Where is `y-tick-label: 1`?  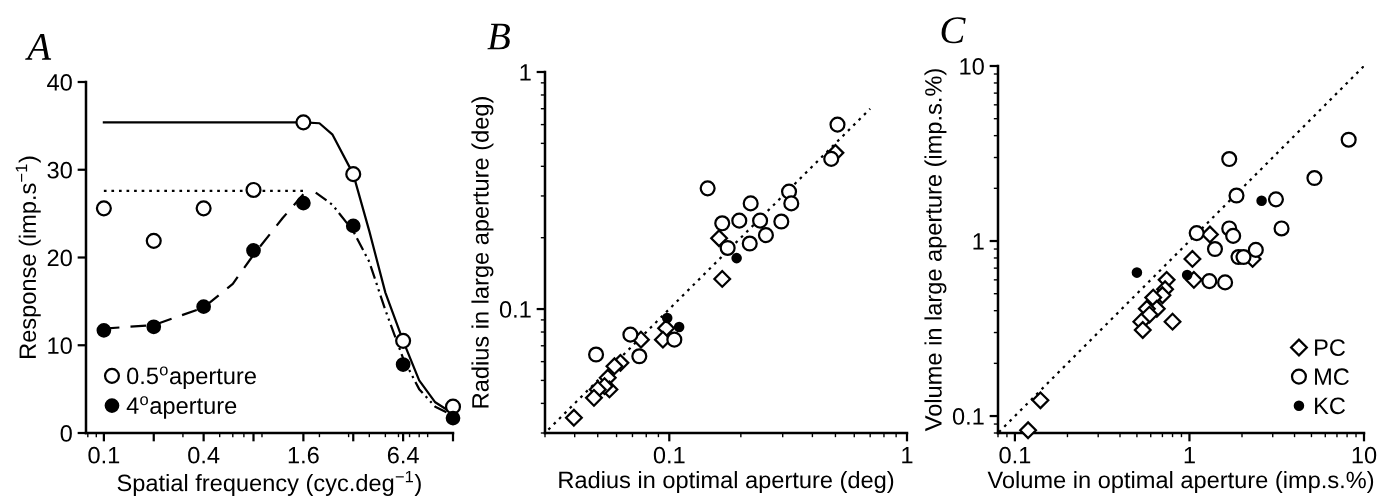
y-tick-label: 1 is located at coordinates (978, 241).